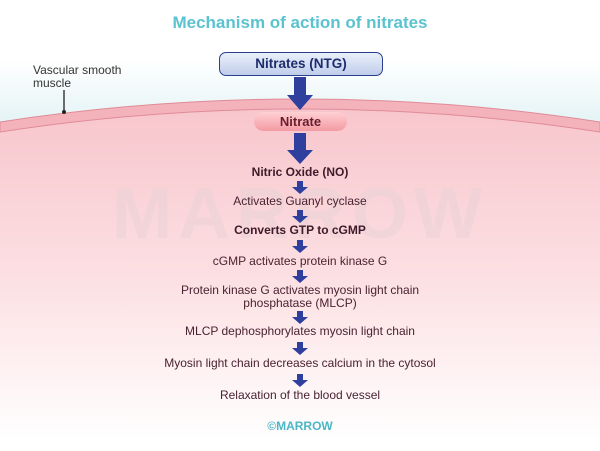 This screenshot has height=451, width=600. Describe the element at coordinates (300, 426) in the screenshot. I see `footer-copyright: ©MARROW` at that location.